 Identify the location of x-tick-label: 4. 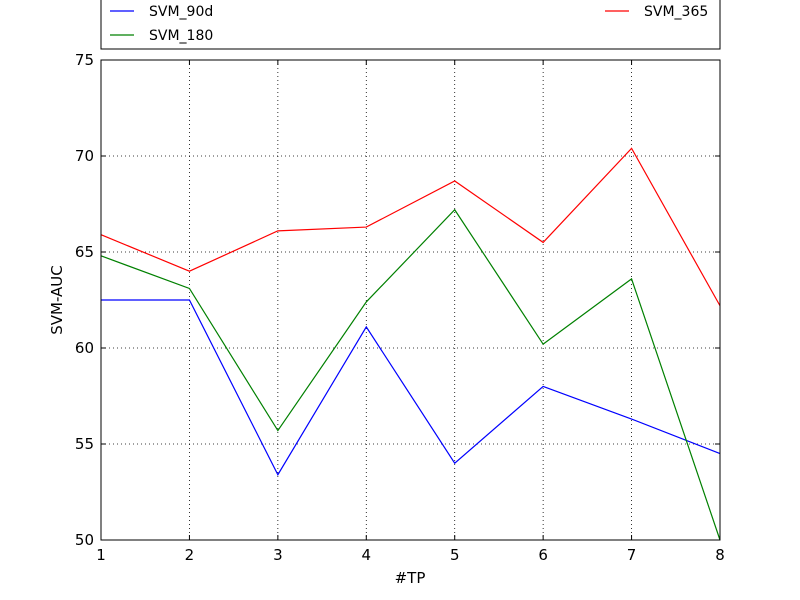
(367, 555).